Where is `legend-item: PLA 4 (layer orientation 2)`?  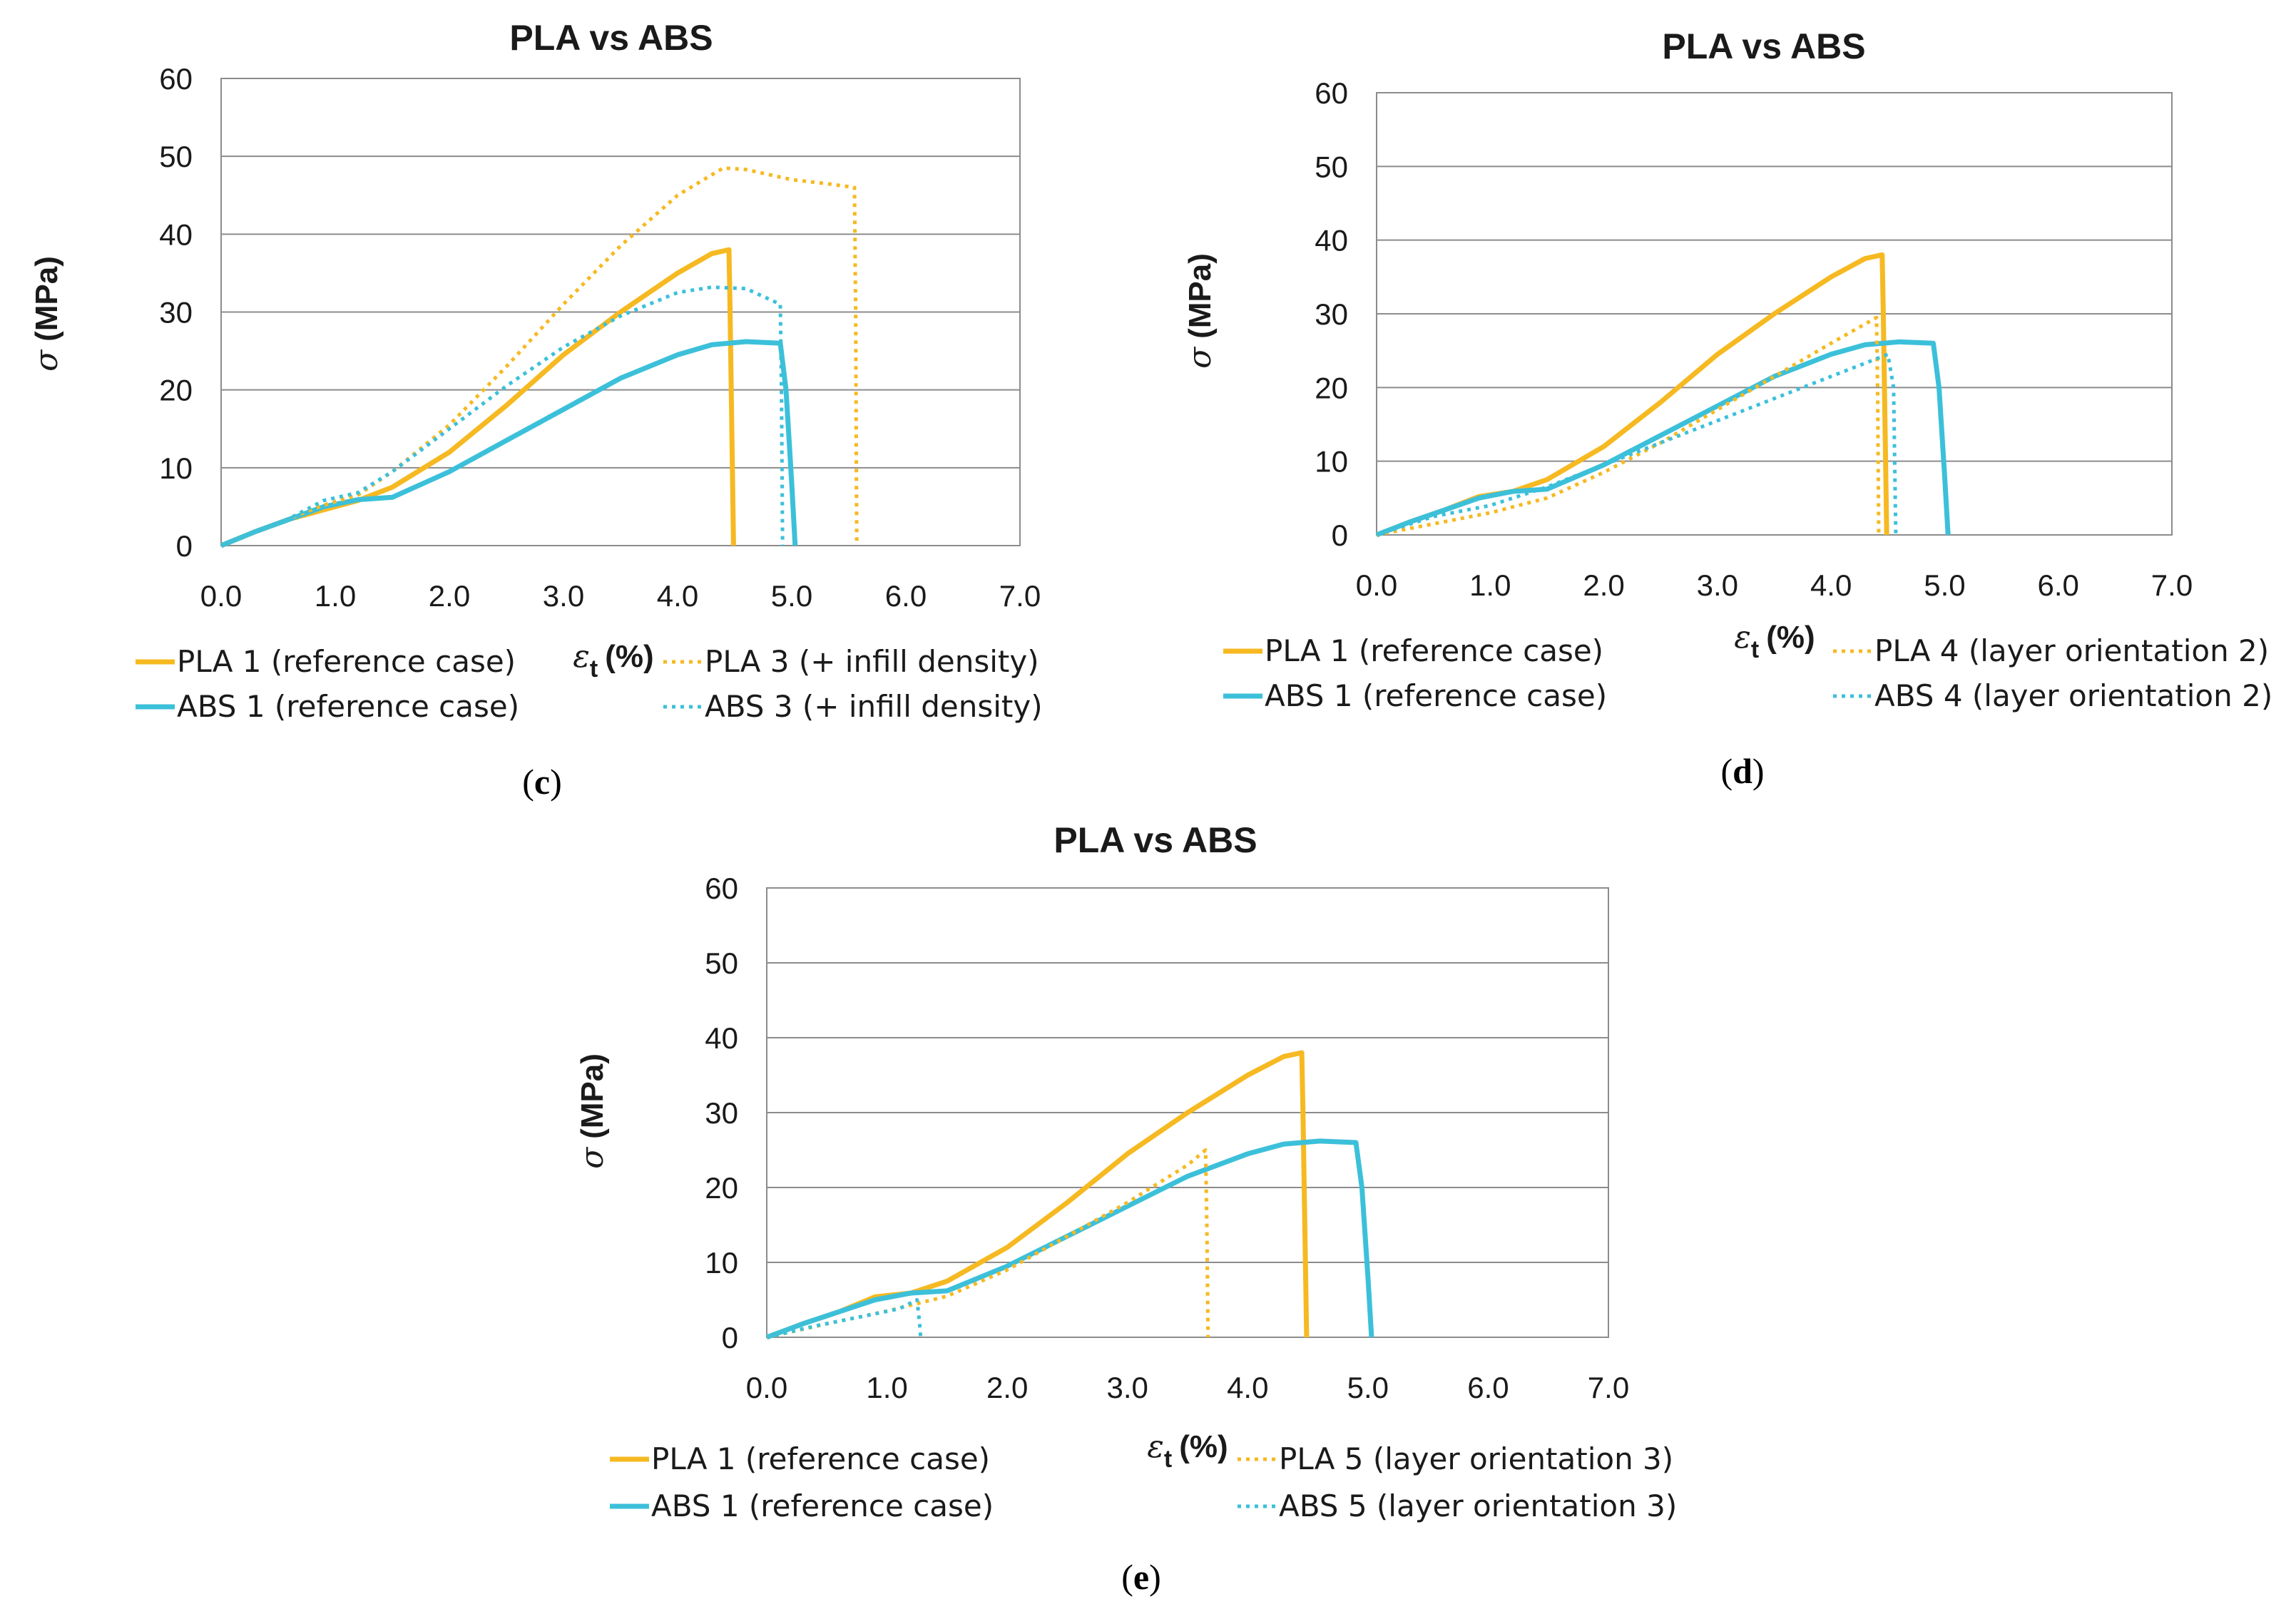
legend-item: PLA 4 (layer orientation 2) is located at coordinates (2051, 650).